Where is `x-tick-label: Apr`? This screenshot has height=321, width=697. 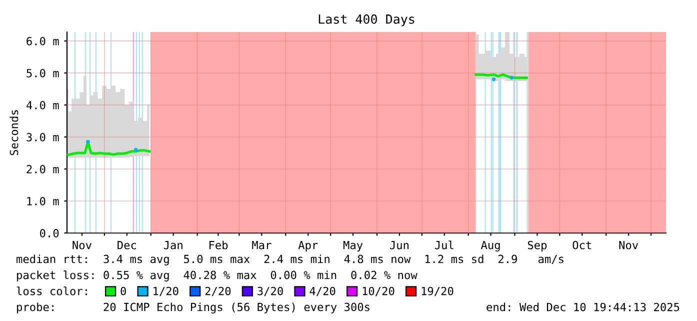 x-tick-label: Apr is located at coordinates (308, 246).